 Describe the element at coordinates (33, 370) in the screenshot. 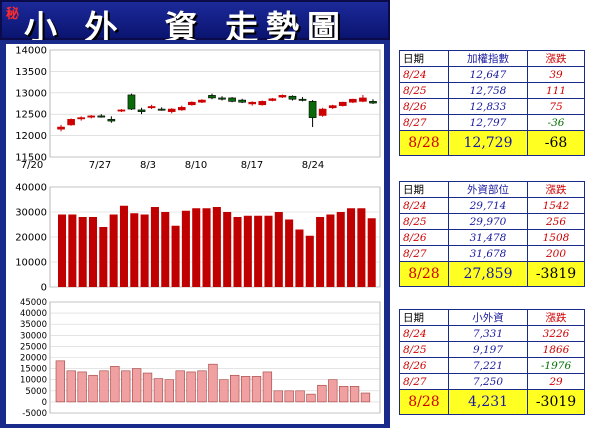

I see `small-foreign-y-tick-label: 15000` at that location.